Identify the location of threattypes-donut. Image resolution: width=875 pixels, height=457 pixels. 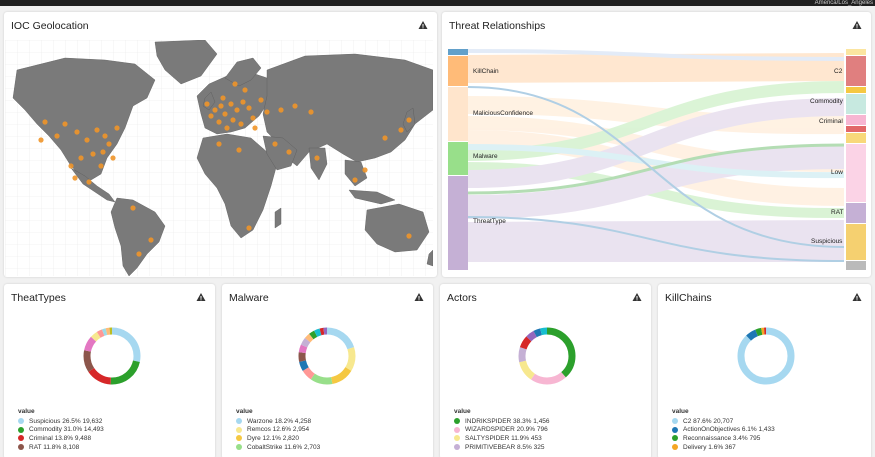
(112, 356).